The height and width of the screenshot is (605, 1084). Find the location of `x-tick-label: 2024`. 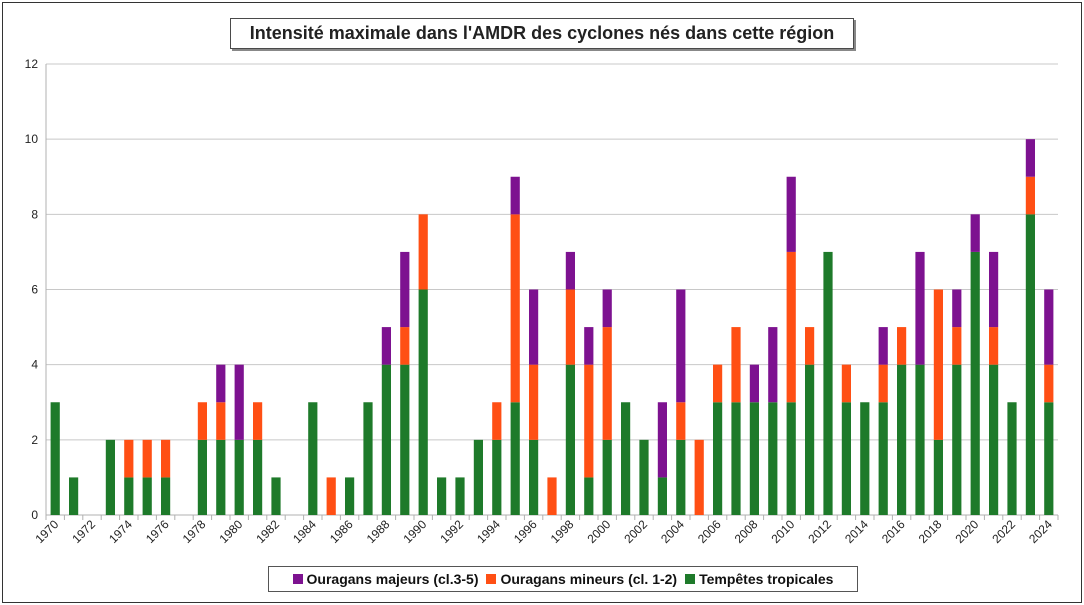

x-tick-label: 2024 is located at coordinates (1040, 531).